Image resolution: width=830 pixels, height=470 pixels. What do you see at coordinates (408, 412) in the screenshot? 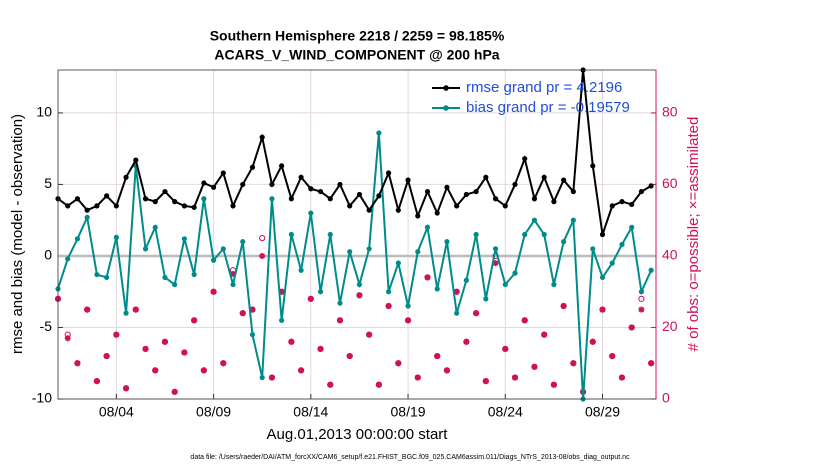
I see `x-tick-label: 08/19` at bounding box center [408, 412].